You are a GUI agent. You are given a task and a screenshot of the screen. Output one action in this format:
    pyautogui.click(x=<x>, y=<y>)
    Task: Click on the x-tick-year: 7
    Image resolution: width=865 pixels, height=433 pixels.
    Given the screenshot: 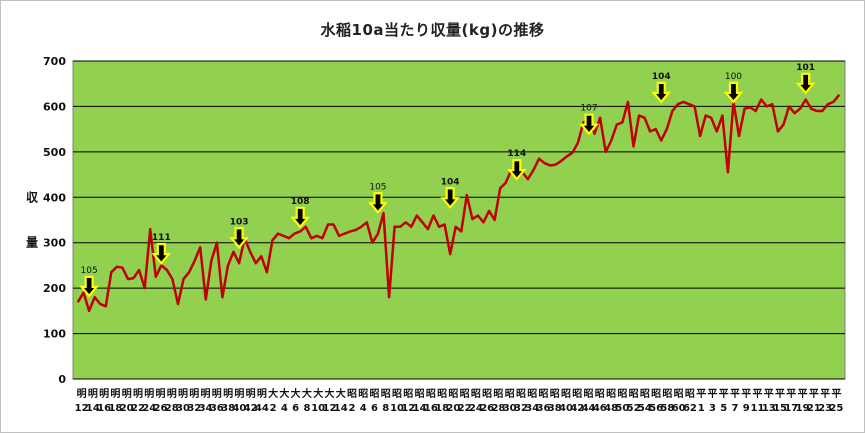 What is the action you would take?
    pyautogui.click(x=735, y=408)
    